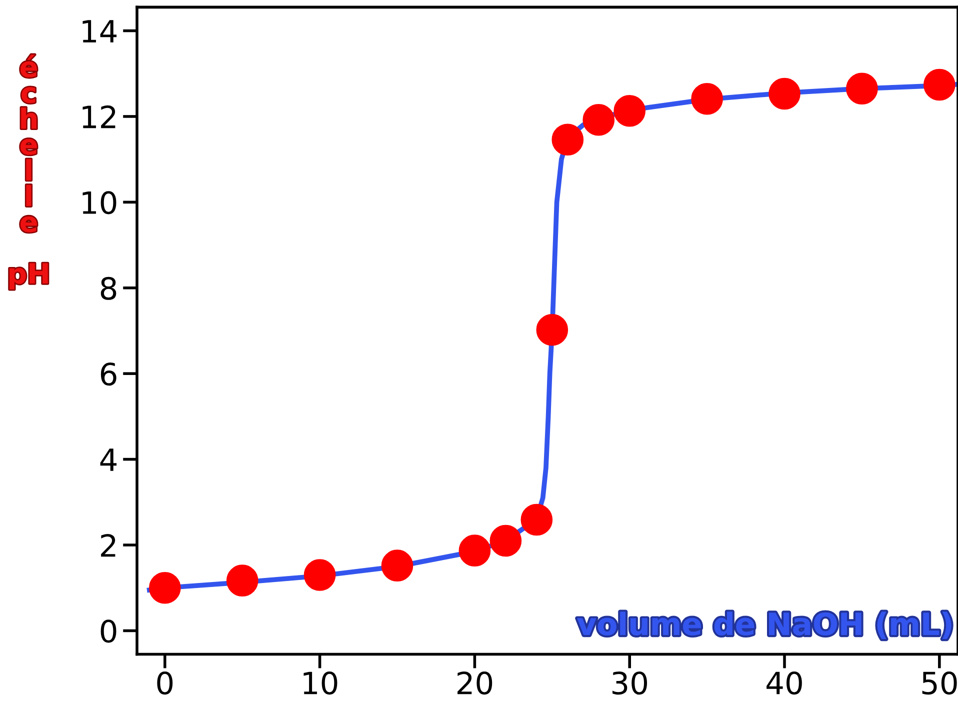 The image size is (958, 719). Describe the element at coordinates (630, 683) in the screenshot. I see `x-tick-label: 30` at that location.